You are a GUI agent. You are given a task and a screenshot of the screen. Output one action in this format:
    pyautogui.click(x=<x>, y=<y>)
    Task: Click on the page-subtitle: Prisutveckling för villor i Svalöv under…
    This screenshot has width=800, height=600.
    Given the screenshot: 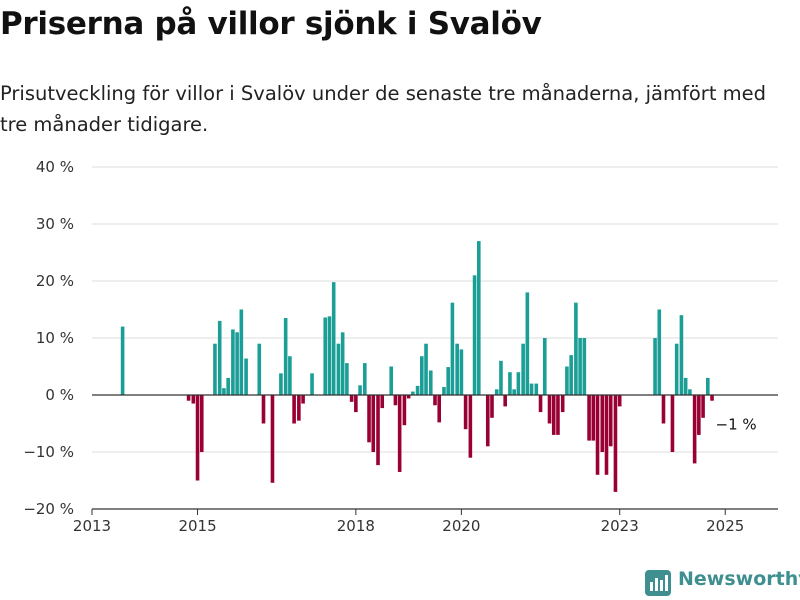 What is the action you would take?
    pyautogui.click(x=383, y=109)
    